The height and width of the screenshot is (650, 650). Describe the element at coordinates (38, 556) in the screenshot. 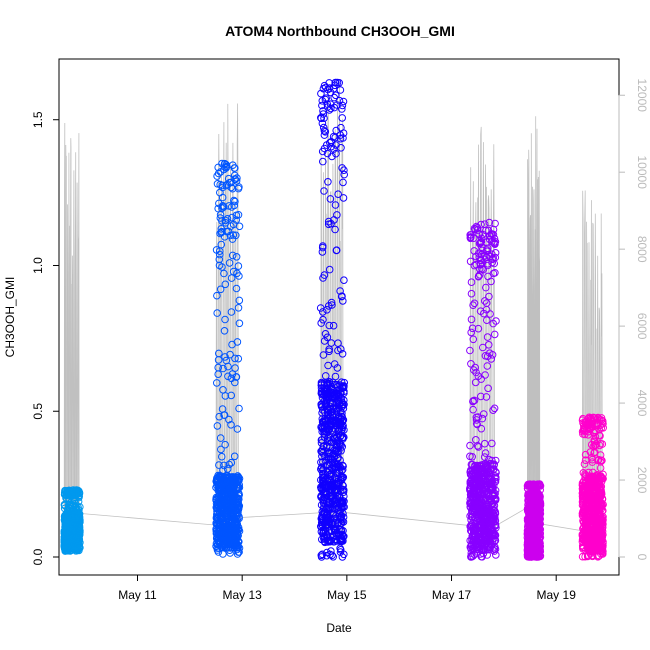

I see `y-tick-label: 0.0` at that location.